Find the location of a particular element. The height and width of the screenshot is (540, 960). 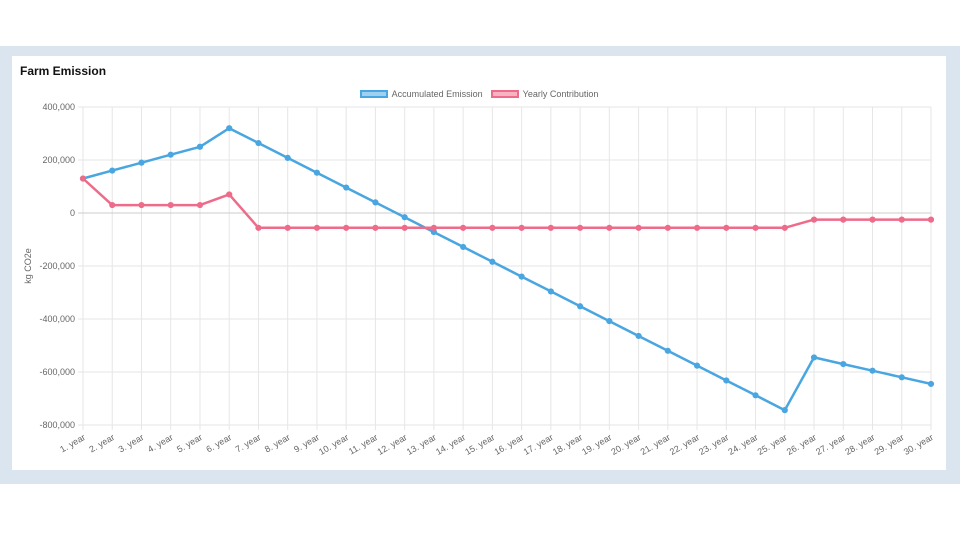

x-tick-label: 29. year is located at coordinates (889, 444).